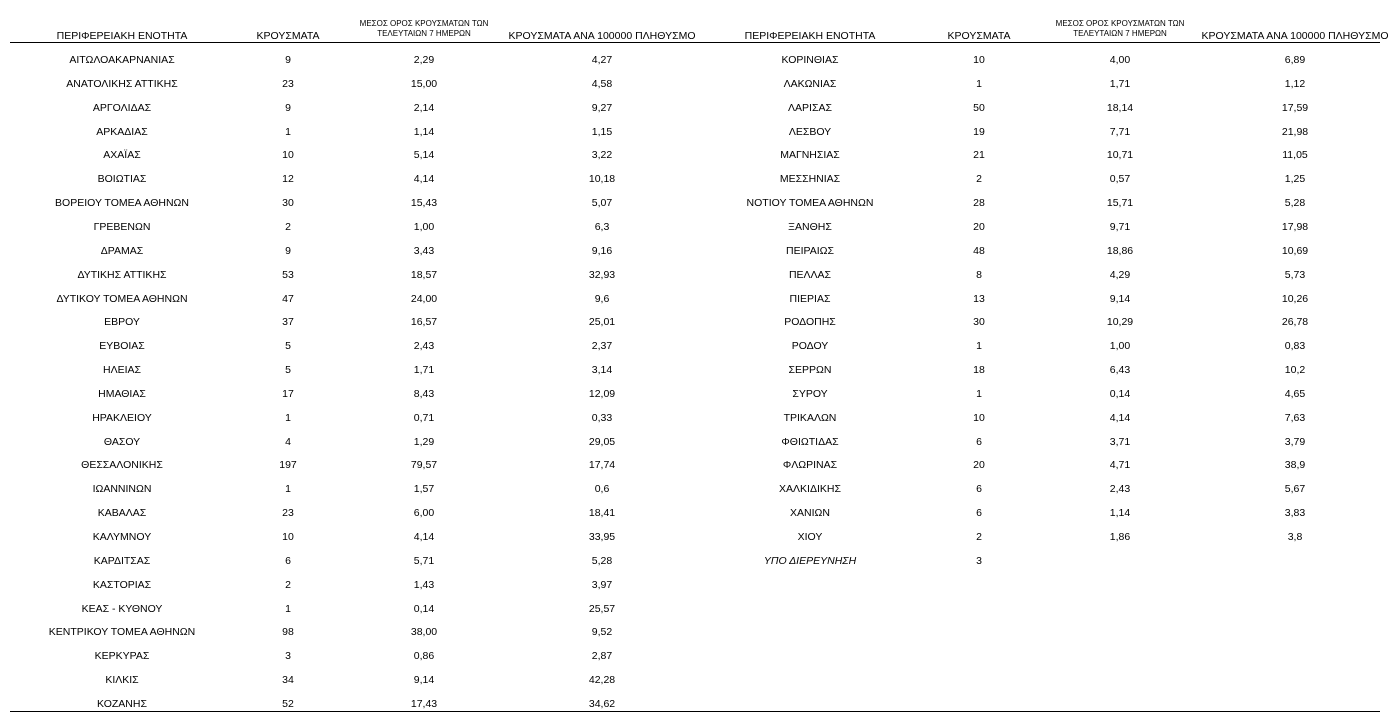  I want to click on region-name: ΔΡΑΜΑΣ, so click(122, 250).